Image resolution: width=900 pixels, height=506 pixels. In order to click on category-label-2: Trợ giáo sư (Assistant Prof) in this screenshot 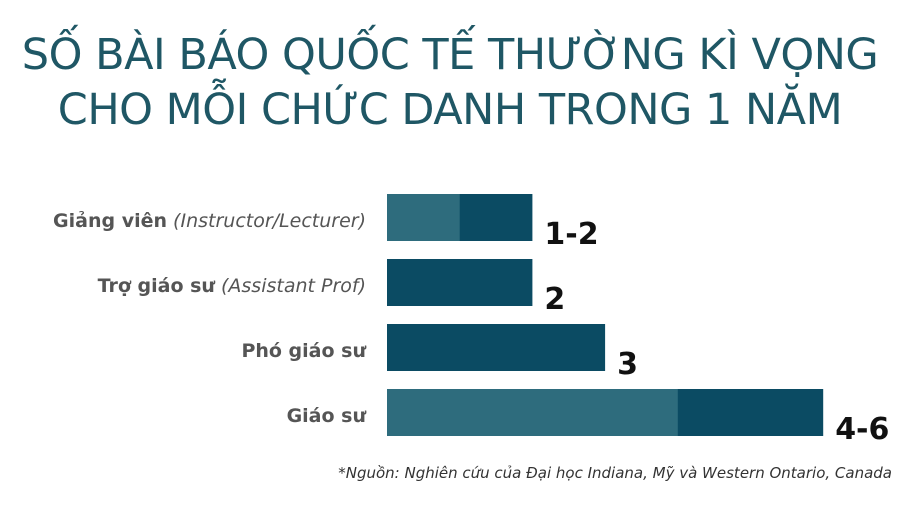, I will do `click(232, 286)`.